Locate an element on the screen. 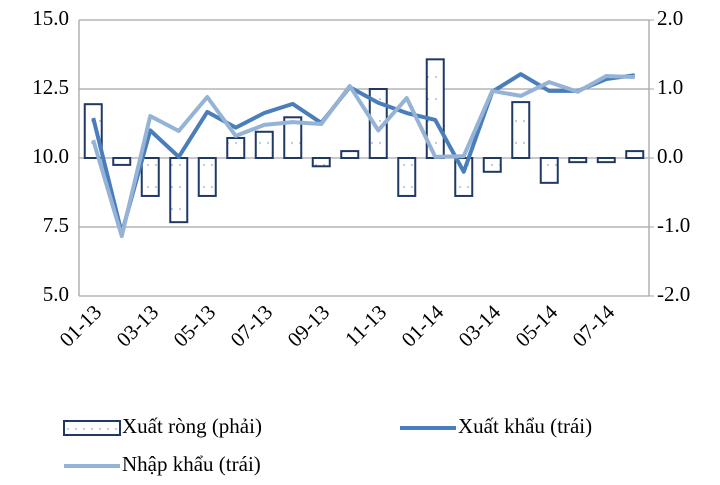 Image resolution: width=720 pixels, height=485 pixels. legend-swatch is located at coordinates (92, 428).